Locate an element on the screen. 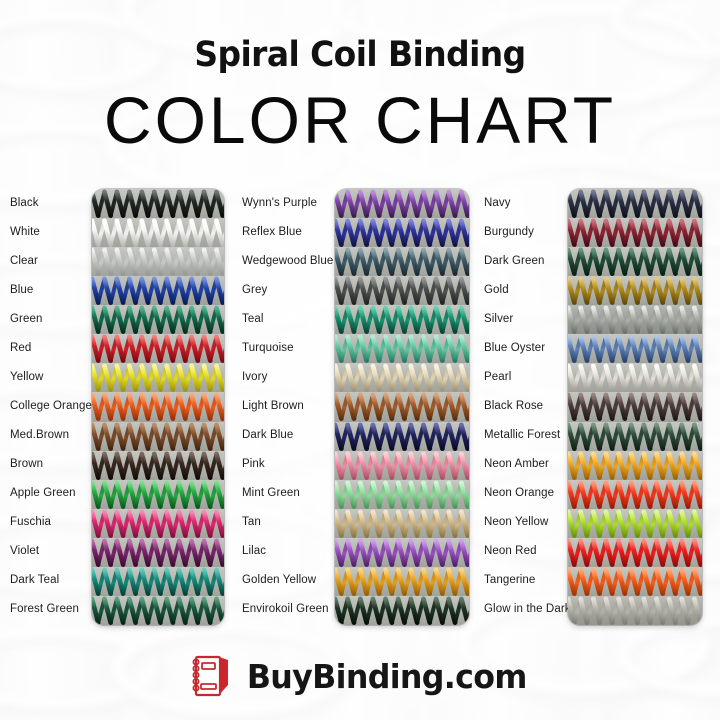 This screenshot has width=720, height=720. page-subtitle: Spiral Coil Binding is located at coordinates (360, 55).